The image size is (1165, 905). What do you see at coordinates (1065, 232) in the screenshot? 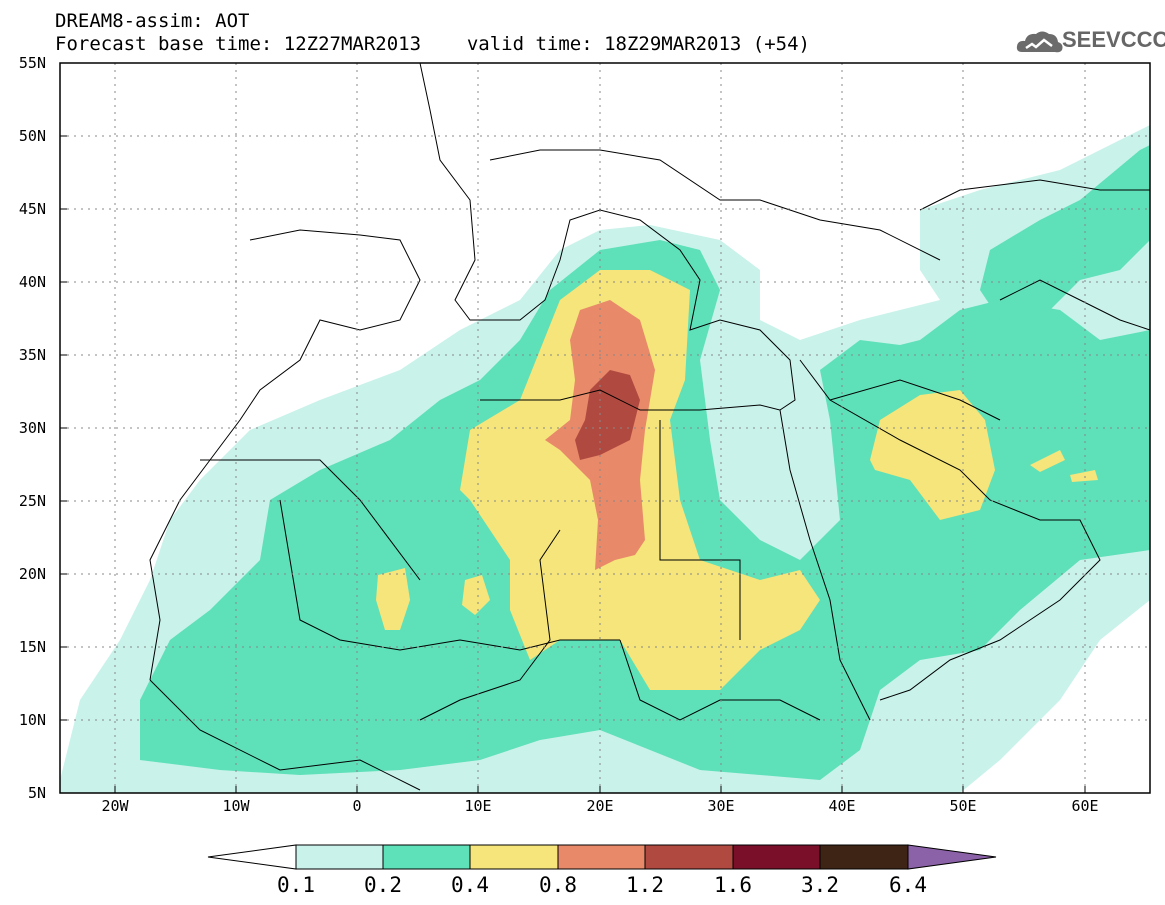
I see `contour-0-2-caspian` at bounding box center [1065, 232].